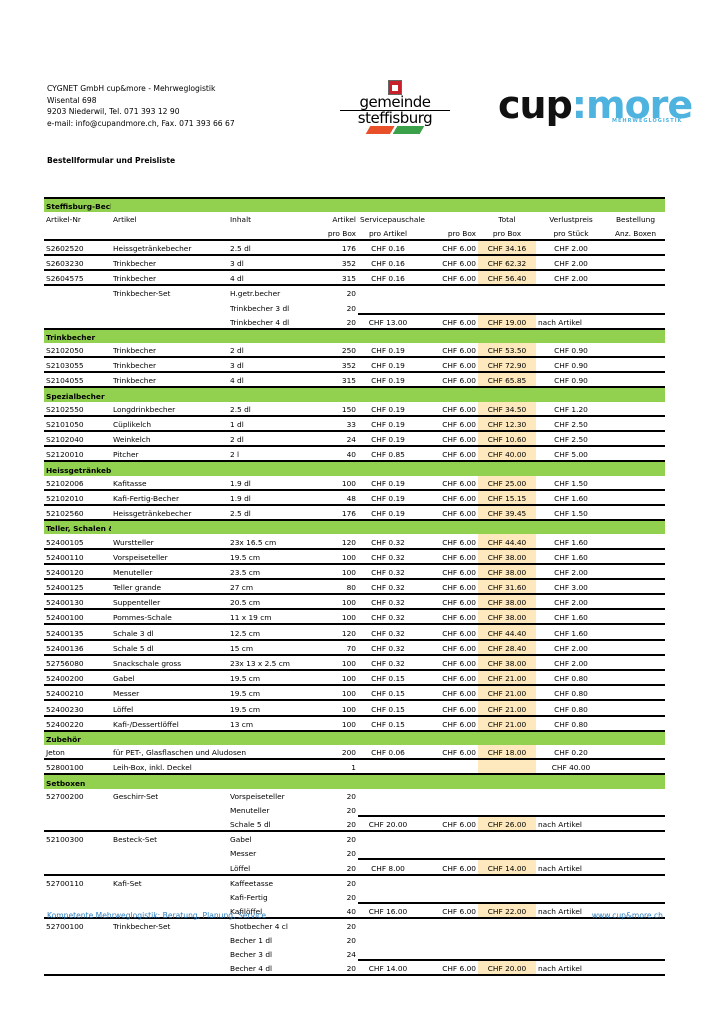 The width and height of the screenshot is (717, 1014). I want to click on artikel-nr: 52400110, so click(77, 556).